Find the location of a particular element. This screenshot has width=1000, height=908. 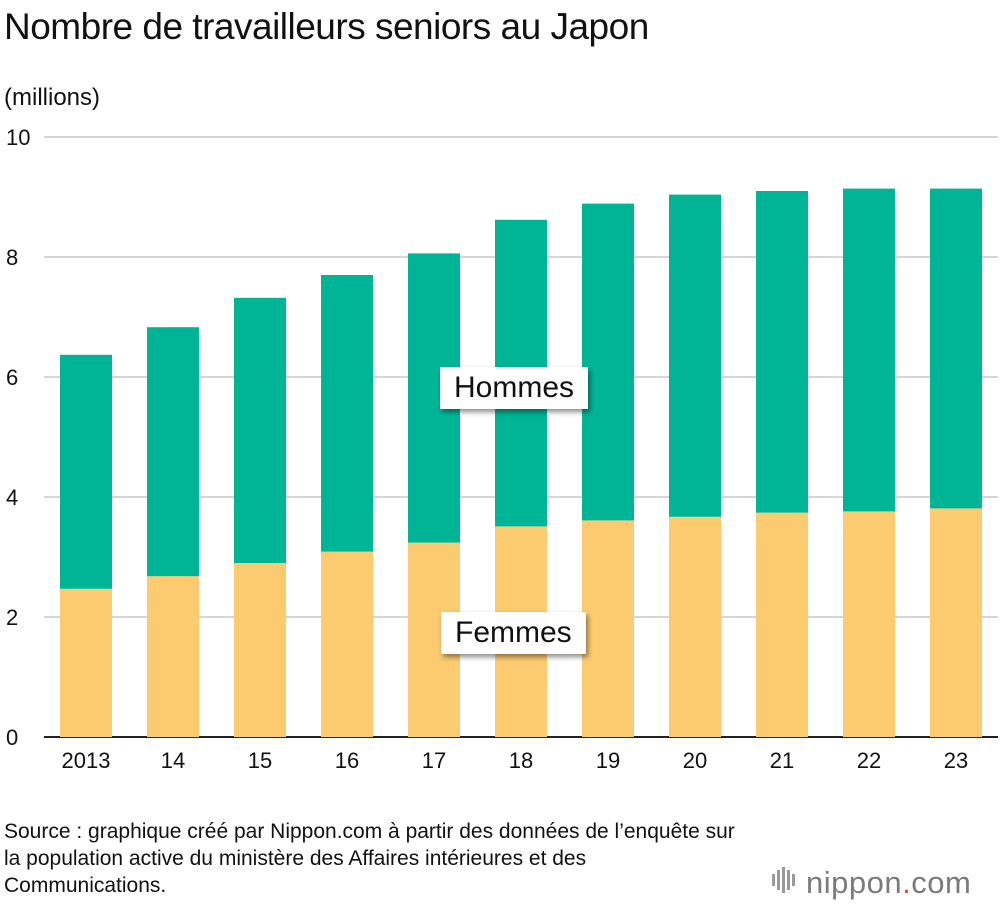

x-tick-label: 21 is located at coordinates (782, 760).